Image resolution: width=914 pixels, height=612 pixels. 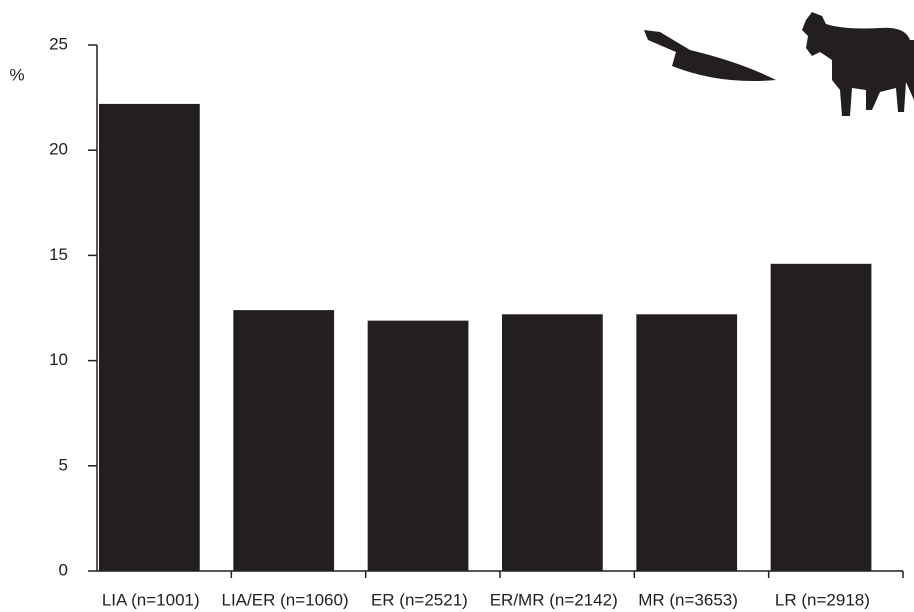 What do you see at coordinates (151, 599) in the screenshot?
I see `x-tick-label: LIA (n=1001)` at bounding box center [151, 599].